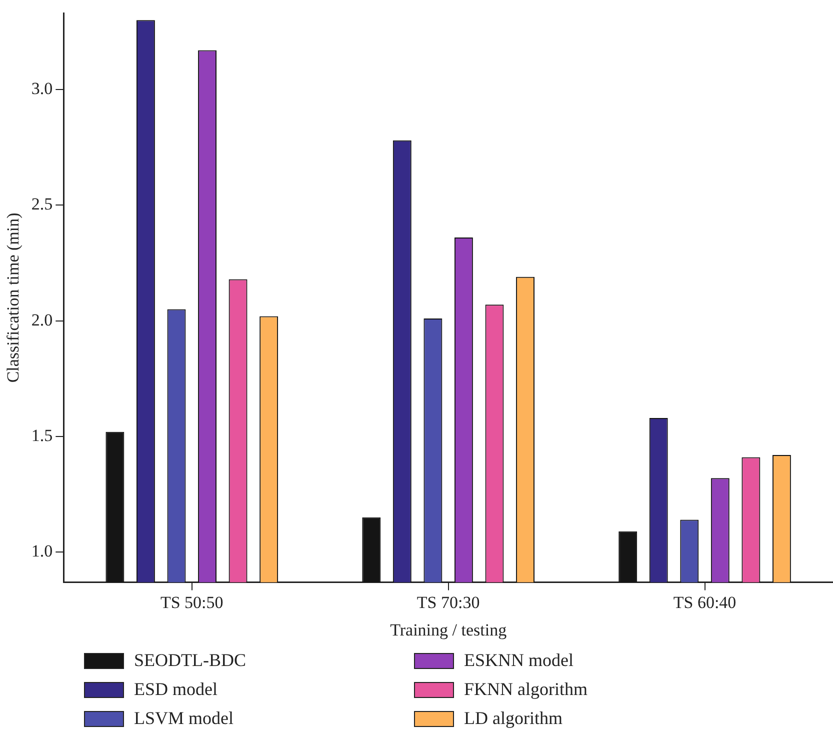  What do you see at coordinates (184, 718) in the screenshot?
I see `legend-label: LSVM model` at bounding box center [184, 718].